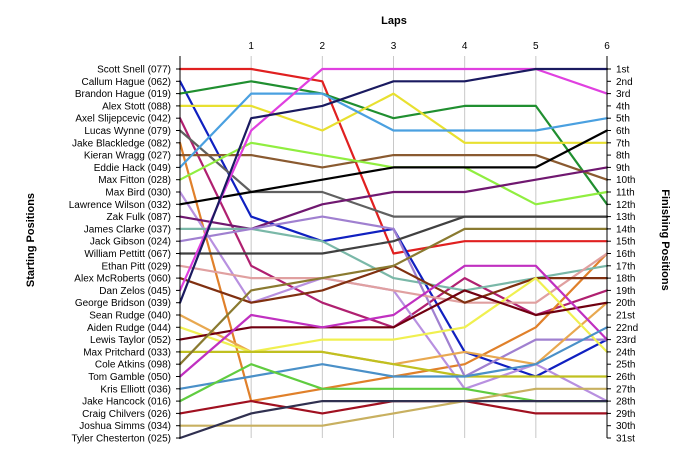 The width and height of the screenshot is (700, 465). What do you see at coordinates (136, 106) in the screenshot?
I see `start-position-label: Alex Stott (088)` at bounding box center [136, 106].